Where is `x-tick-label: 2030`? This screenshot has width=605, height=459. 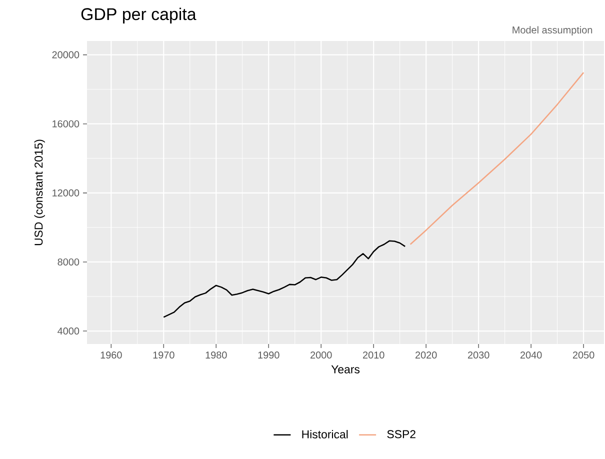
x-tick-label: 2030 is located at coordinates (479, 355).